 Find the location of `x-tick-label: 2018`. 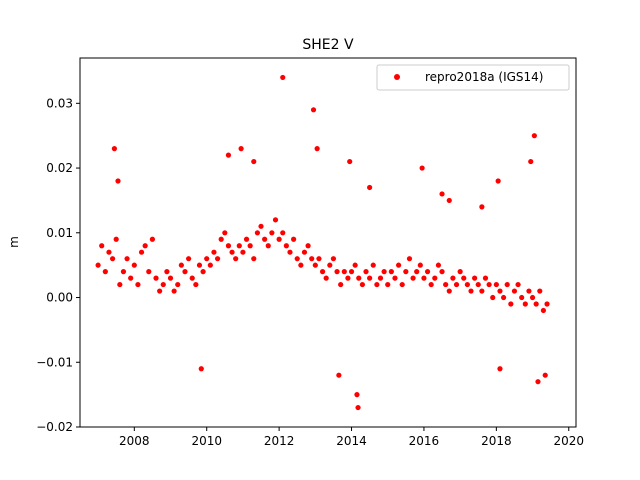

x-tick-label: 2018 is located at coordinates (496, 441).